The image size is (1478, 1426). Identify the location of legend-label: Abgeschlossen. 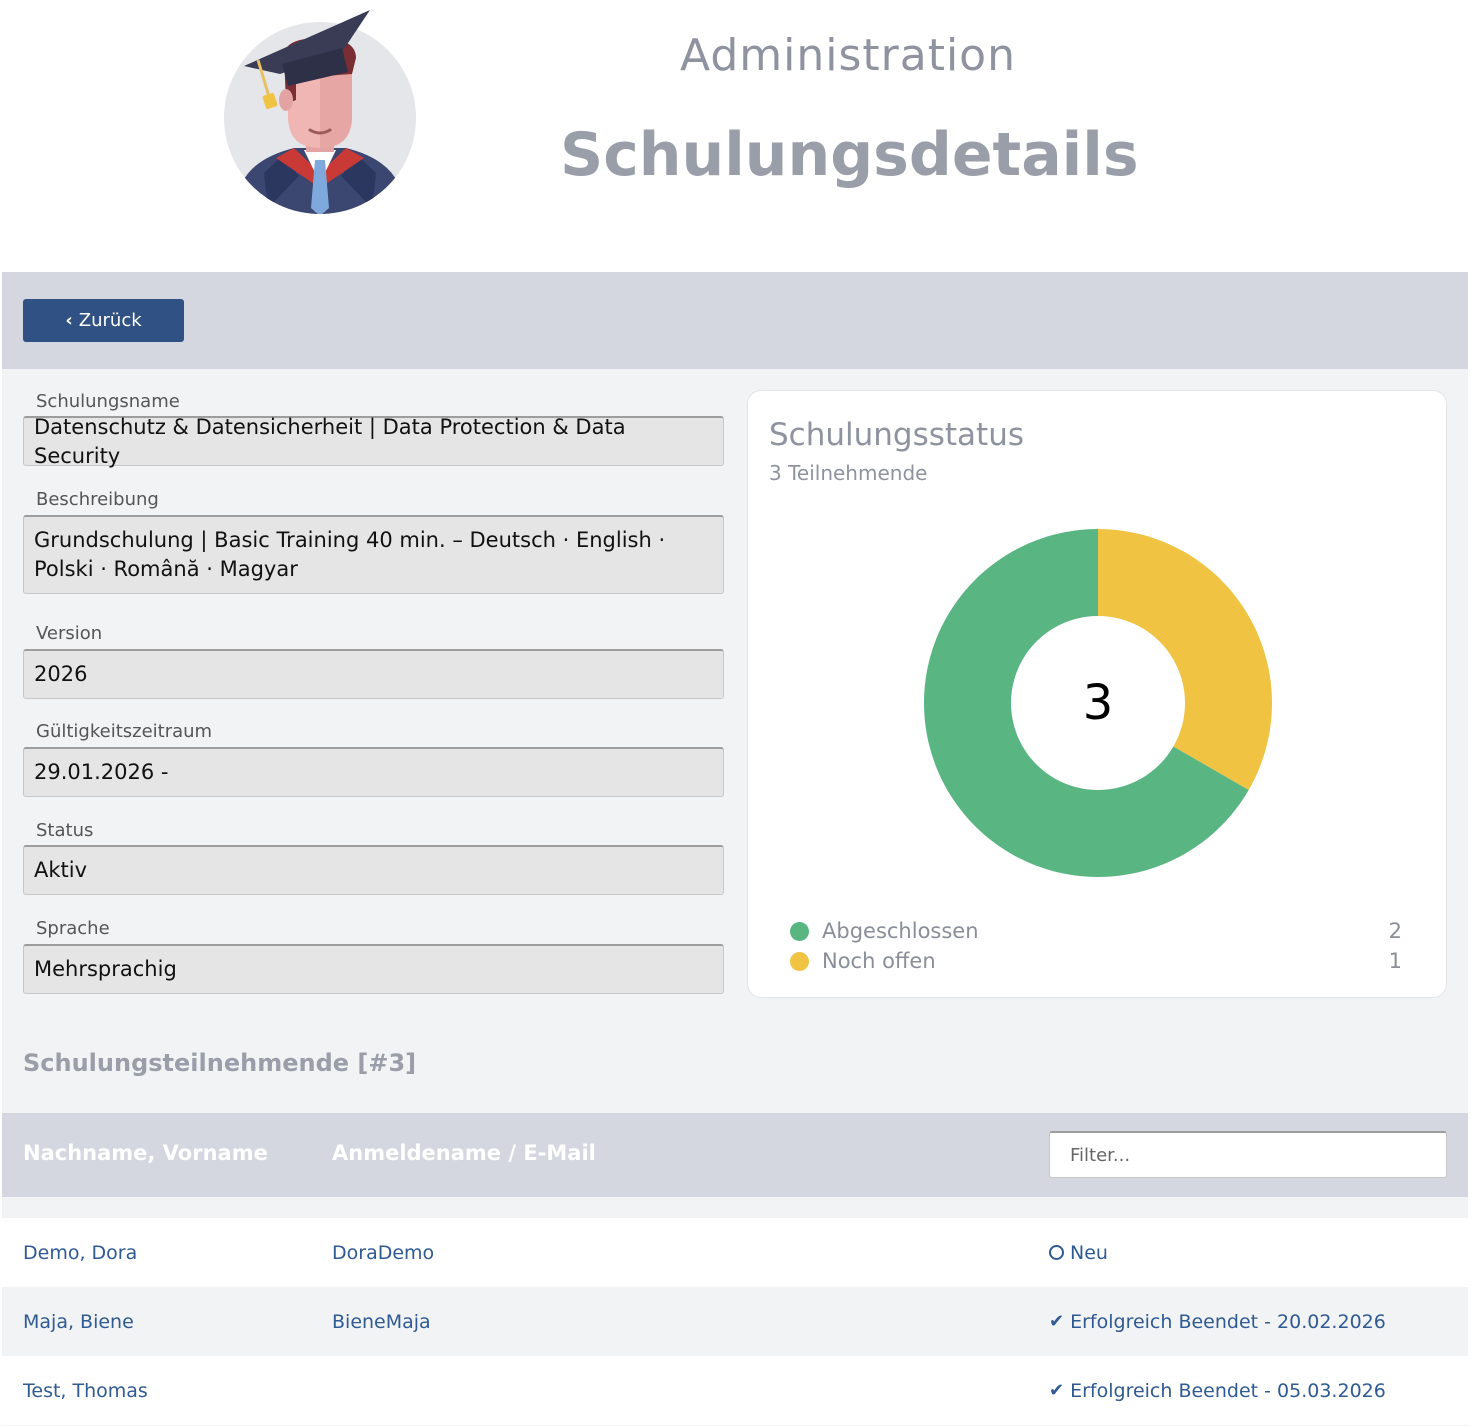
(900, 931).